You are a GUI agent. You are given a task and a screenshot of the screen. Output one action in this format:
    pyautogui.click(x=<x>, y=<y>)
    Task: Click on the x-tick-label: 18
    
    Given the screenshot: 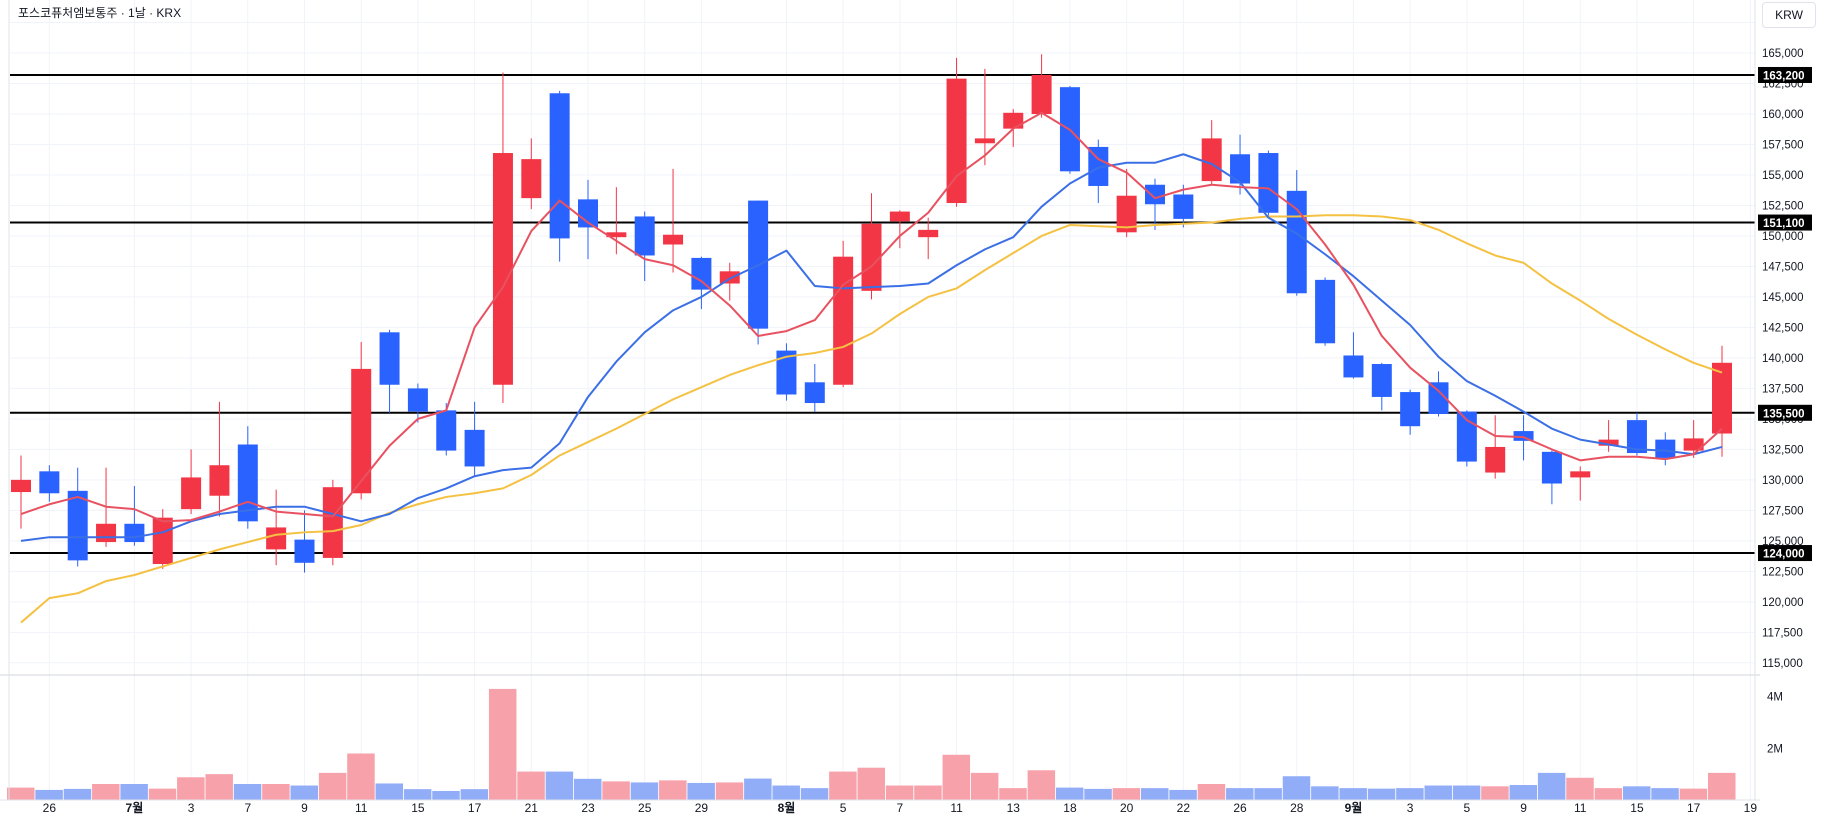 What is the action you would take?
    pyautogui.click(x=1070, y=808)
    